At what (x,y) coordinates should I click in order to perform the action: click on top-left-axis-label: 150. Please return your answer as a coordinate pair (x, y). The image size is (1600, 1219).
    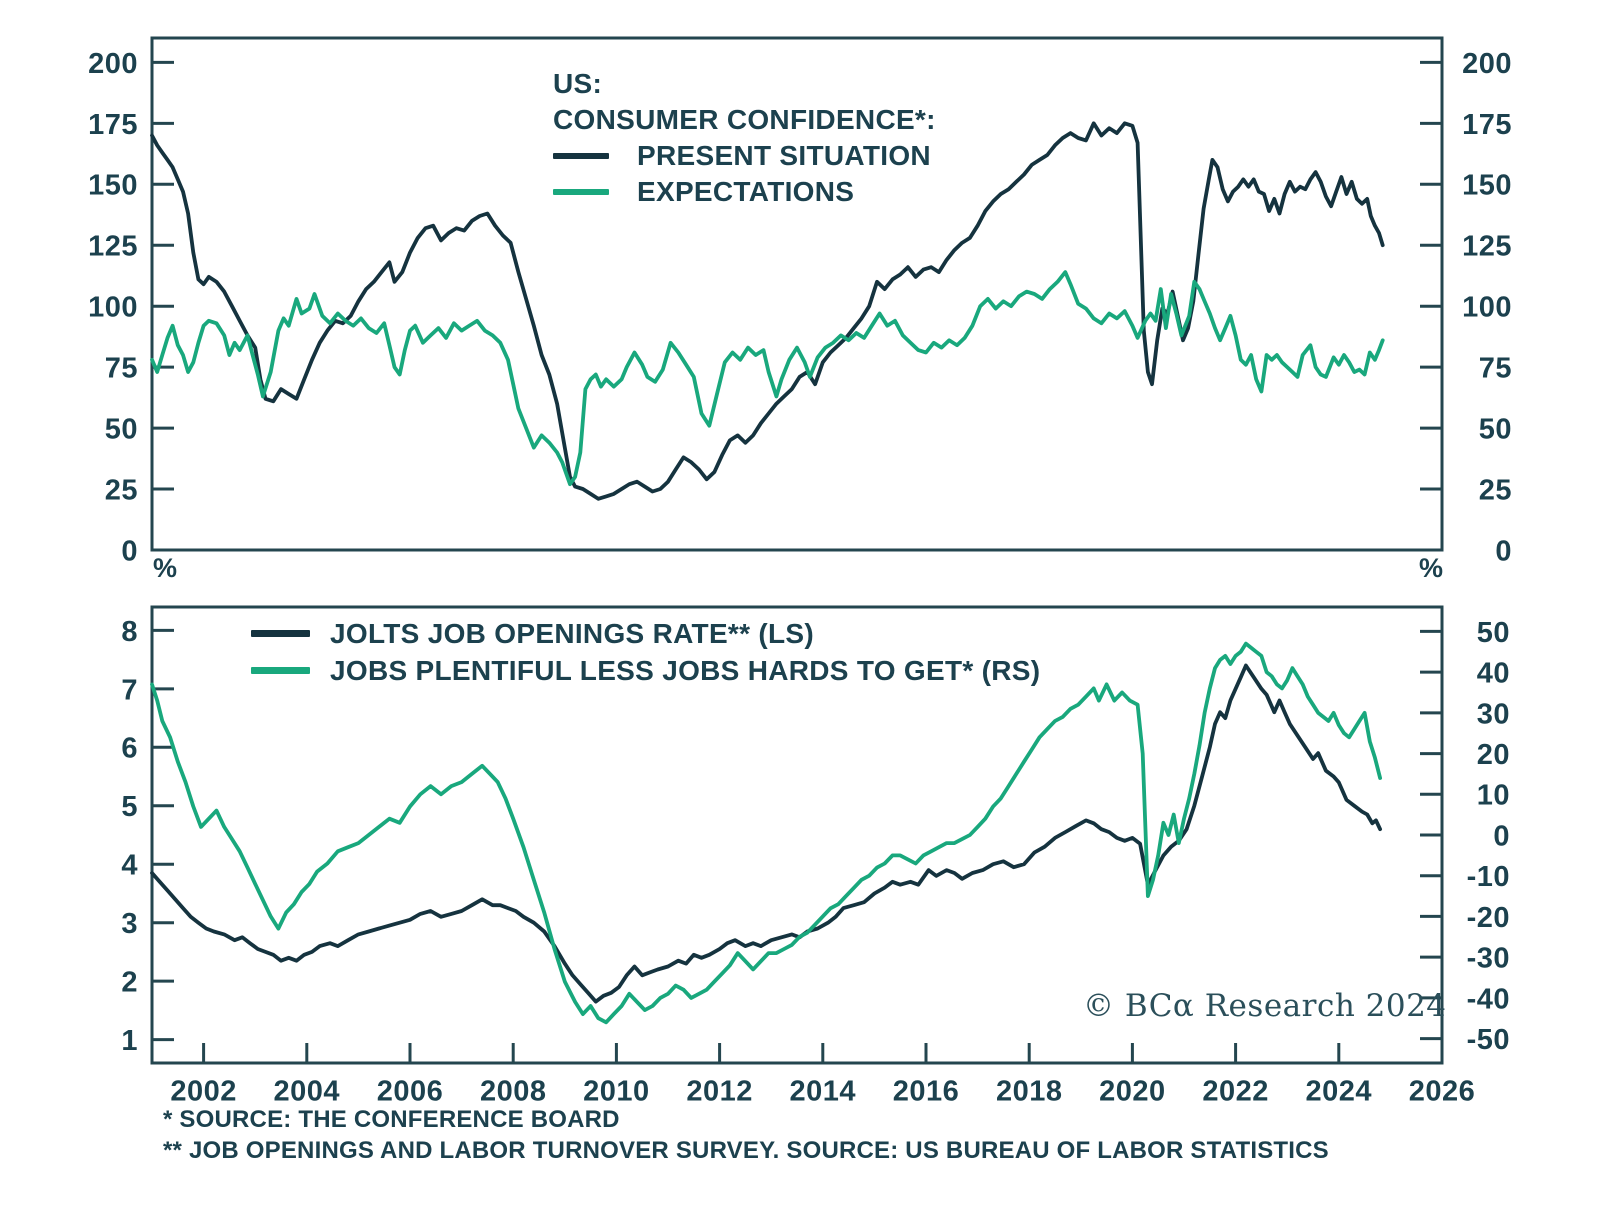
    Looking at the image, I should click on (113, 186).